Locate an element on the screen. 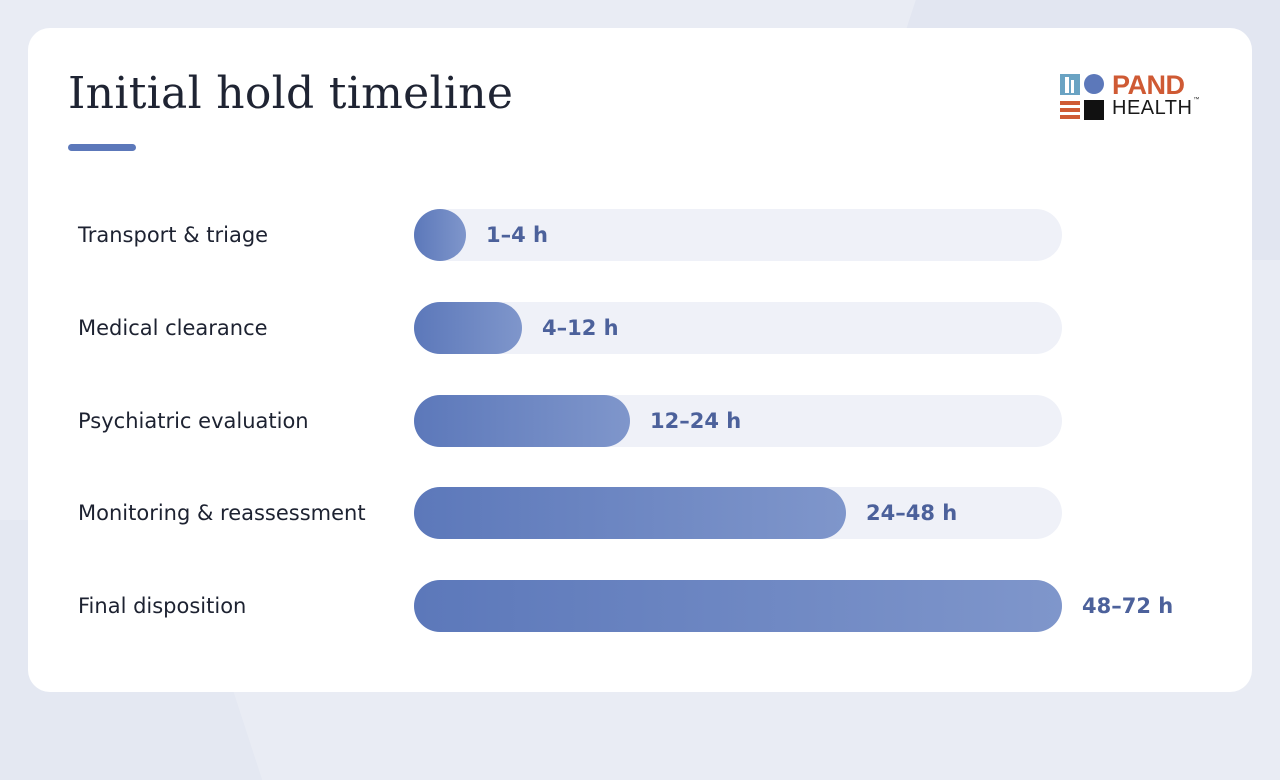  pand-health-logo-icon is located at coordinates (1082, 97).